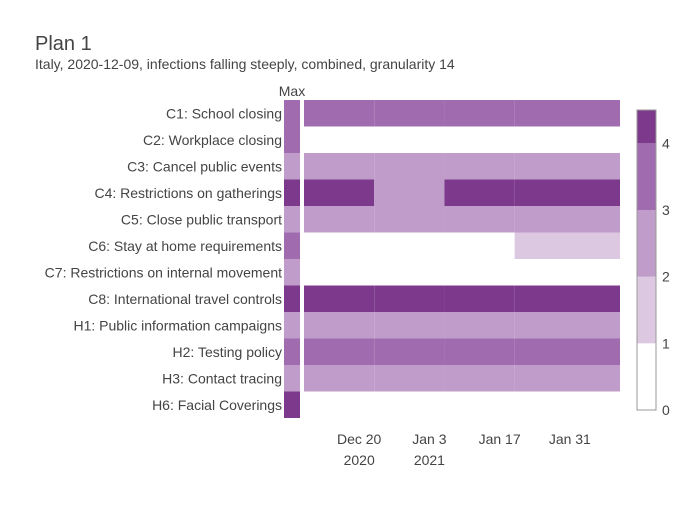  What do you see at coordinates (666, 277) in the screenshot?
I see `colorbar-tick-label: 2` at bounding box center [666, 277].